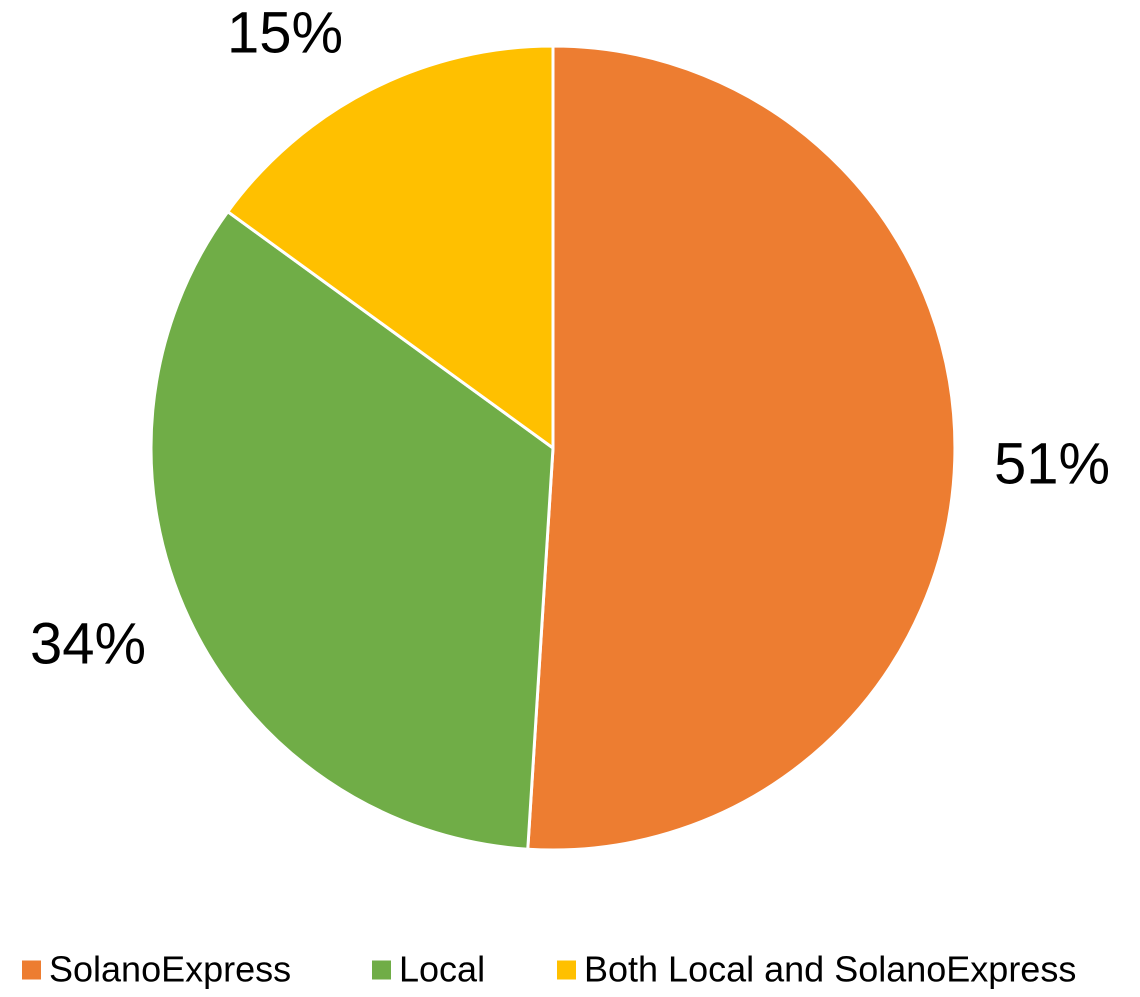 This screenshot has height=997, width=1140. I want to click on legend-entry-label: SolanoExpress, so click(170, 969).